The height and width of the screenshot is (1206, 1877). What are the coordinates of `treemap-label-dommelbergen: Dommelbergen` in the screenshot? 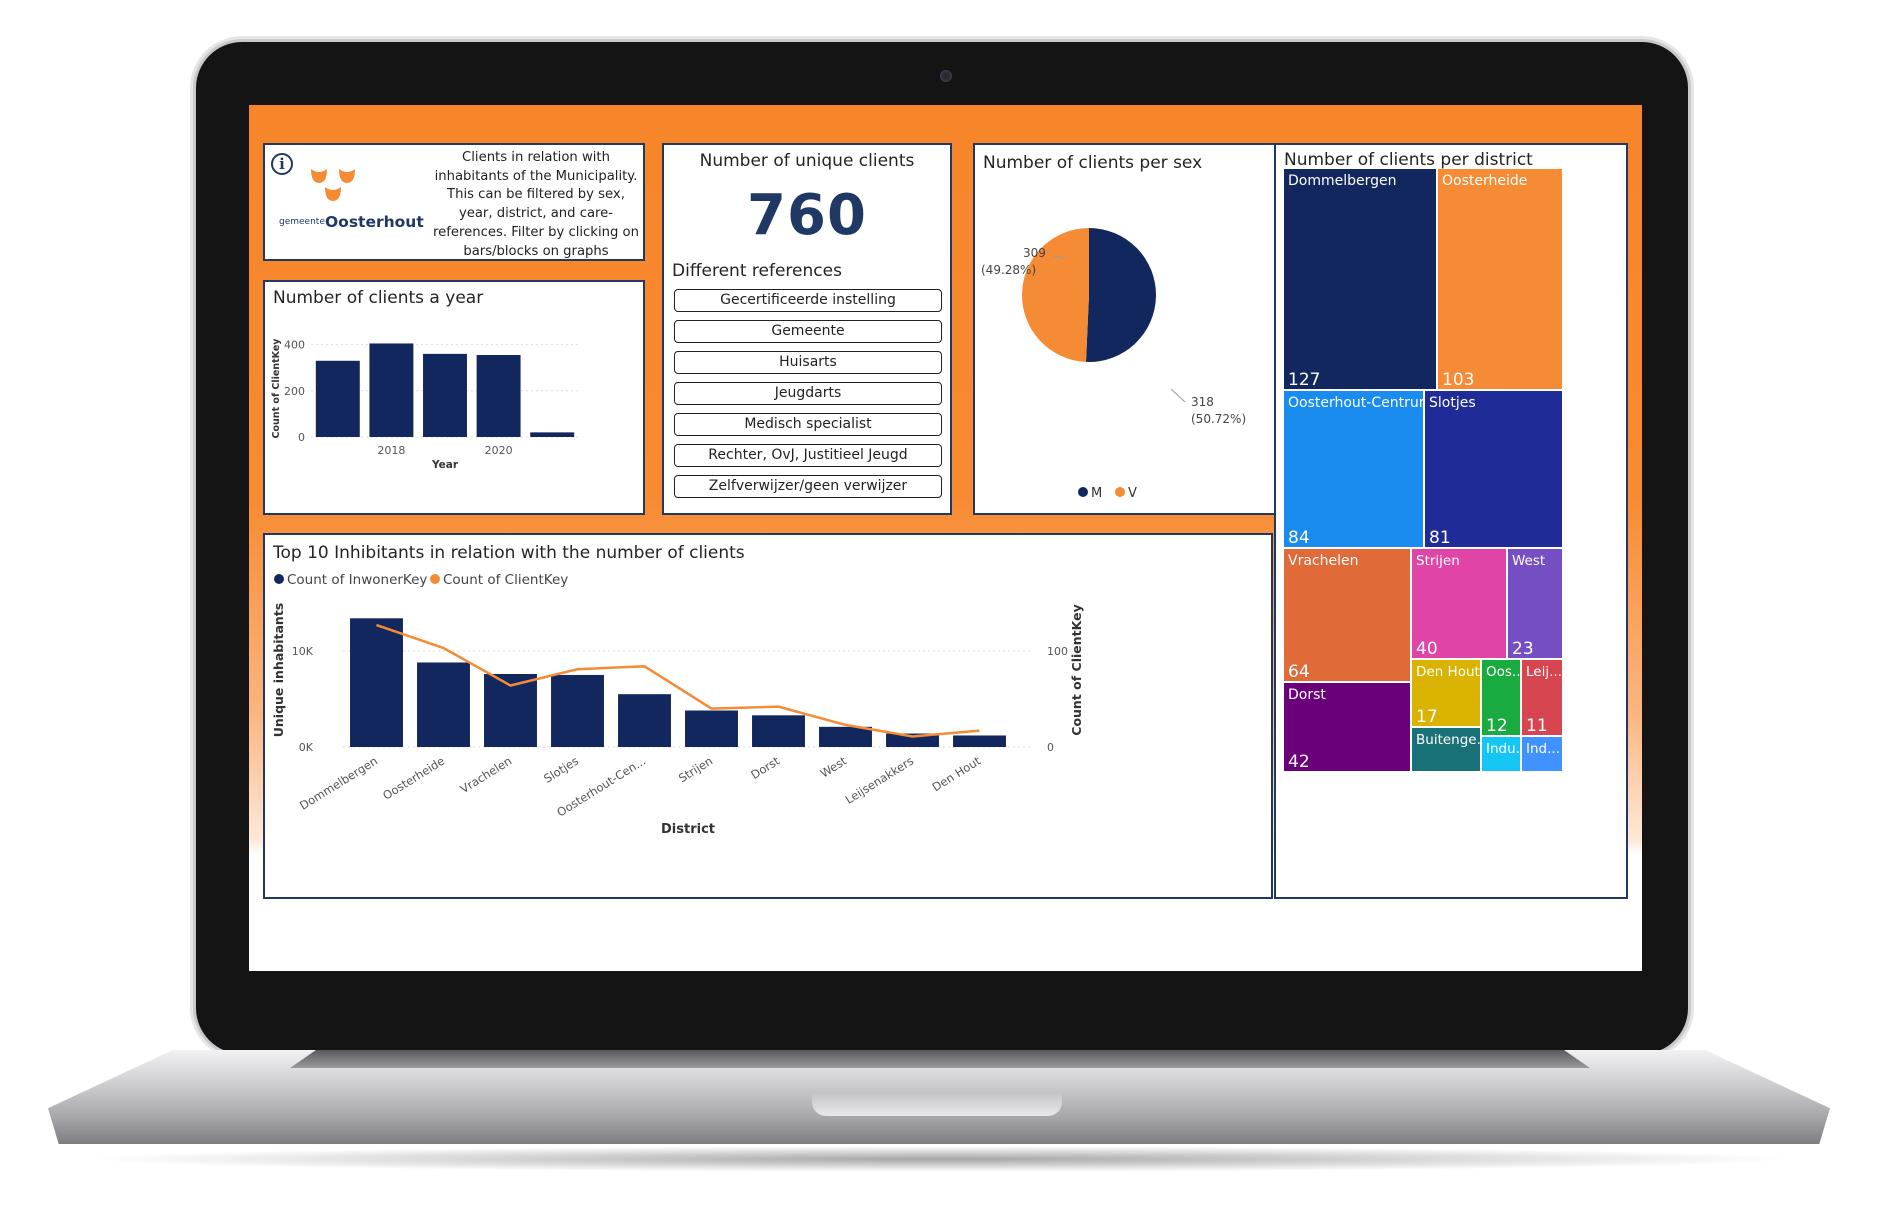 It's located at (1342, 181).